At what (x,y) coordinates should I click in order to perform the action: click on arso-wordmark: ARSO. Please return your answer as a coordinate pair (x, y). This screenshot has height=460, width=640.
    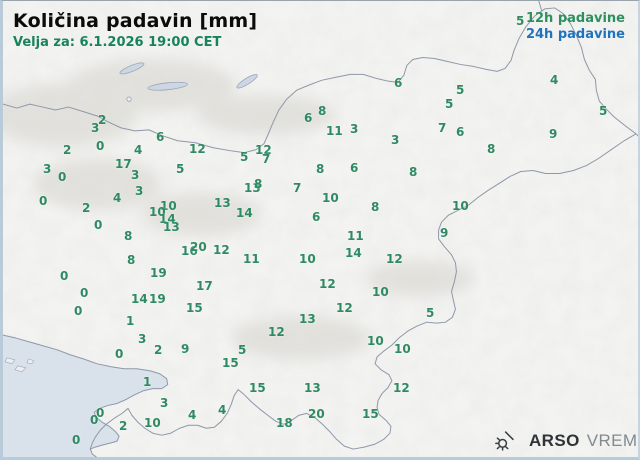
    Looking at the image, I should click on (554, 440).